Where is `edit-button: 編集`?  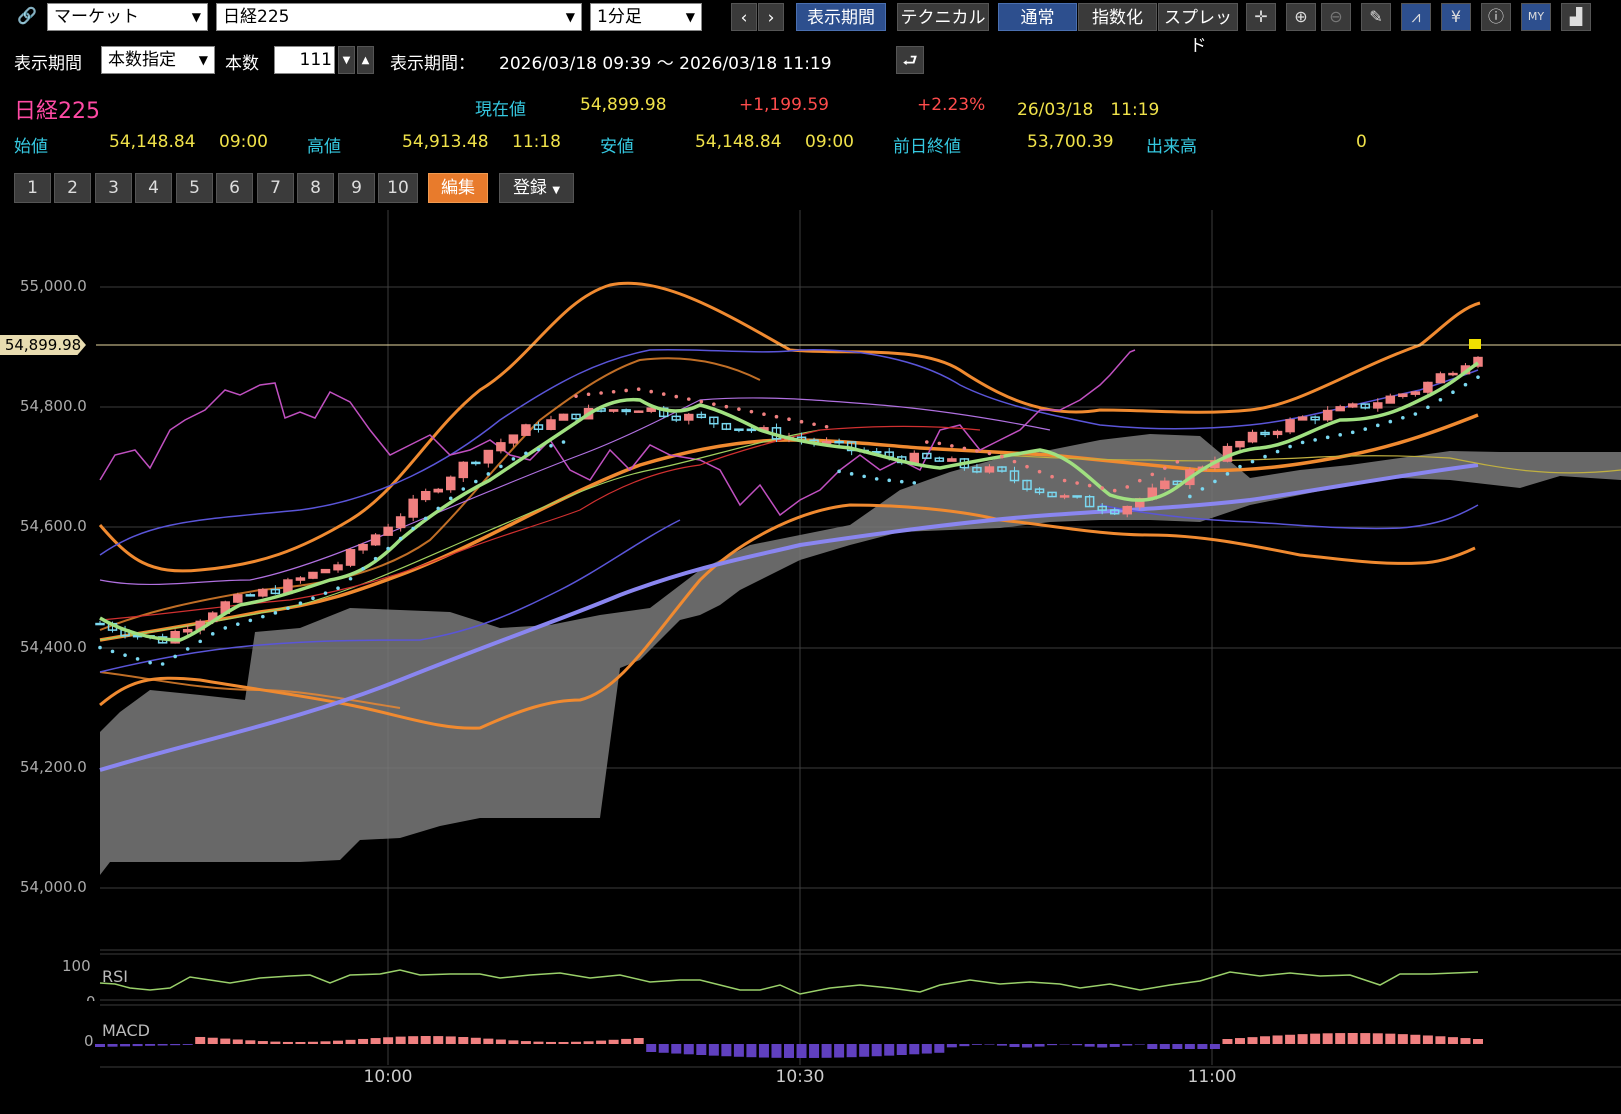
edit-button: 編集 is located at coordinates (458, 188).